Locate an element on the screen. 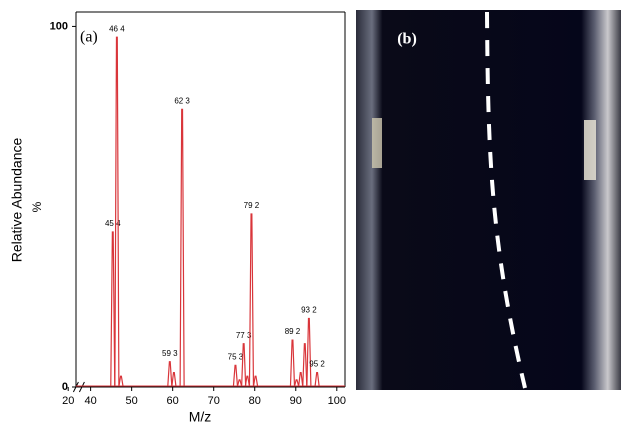 The width and height of the screenshot is (621, 431). panel-label: (b) is located at coordinates (407, 39).